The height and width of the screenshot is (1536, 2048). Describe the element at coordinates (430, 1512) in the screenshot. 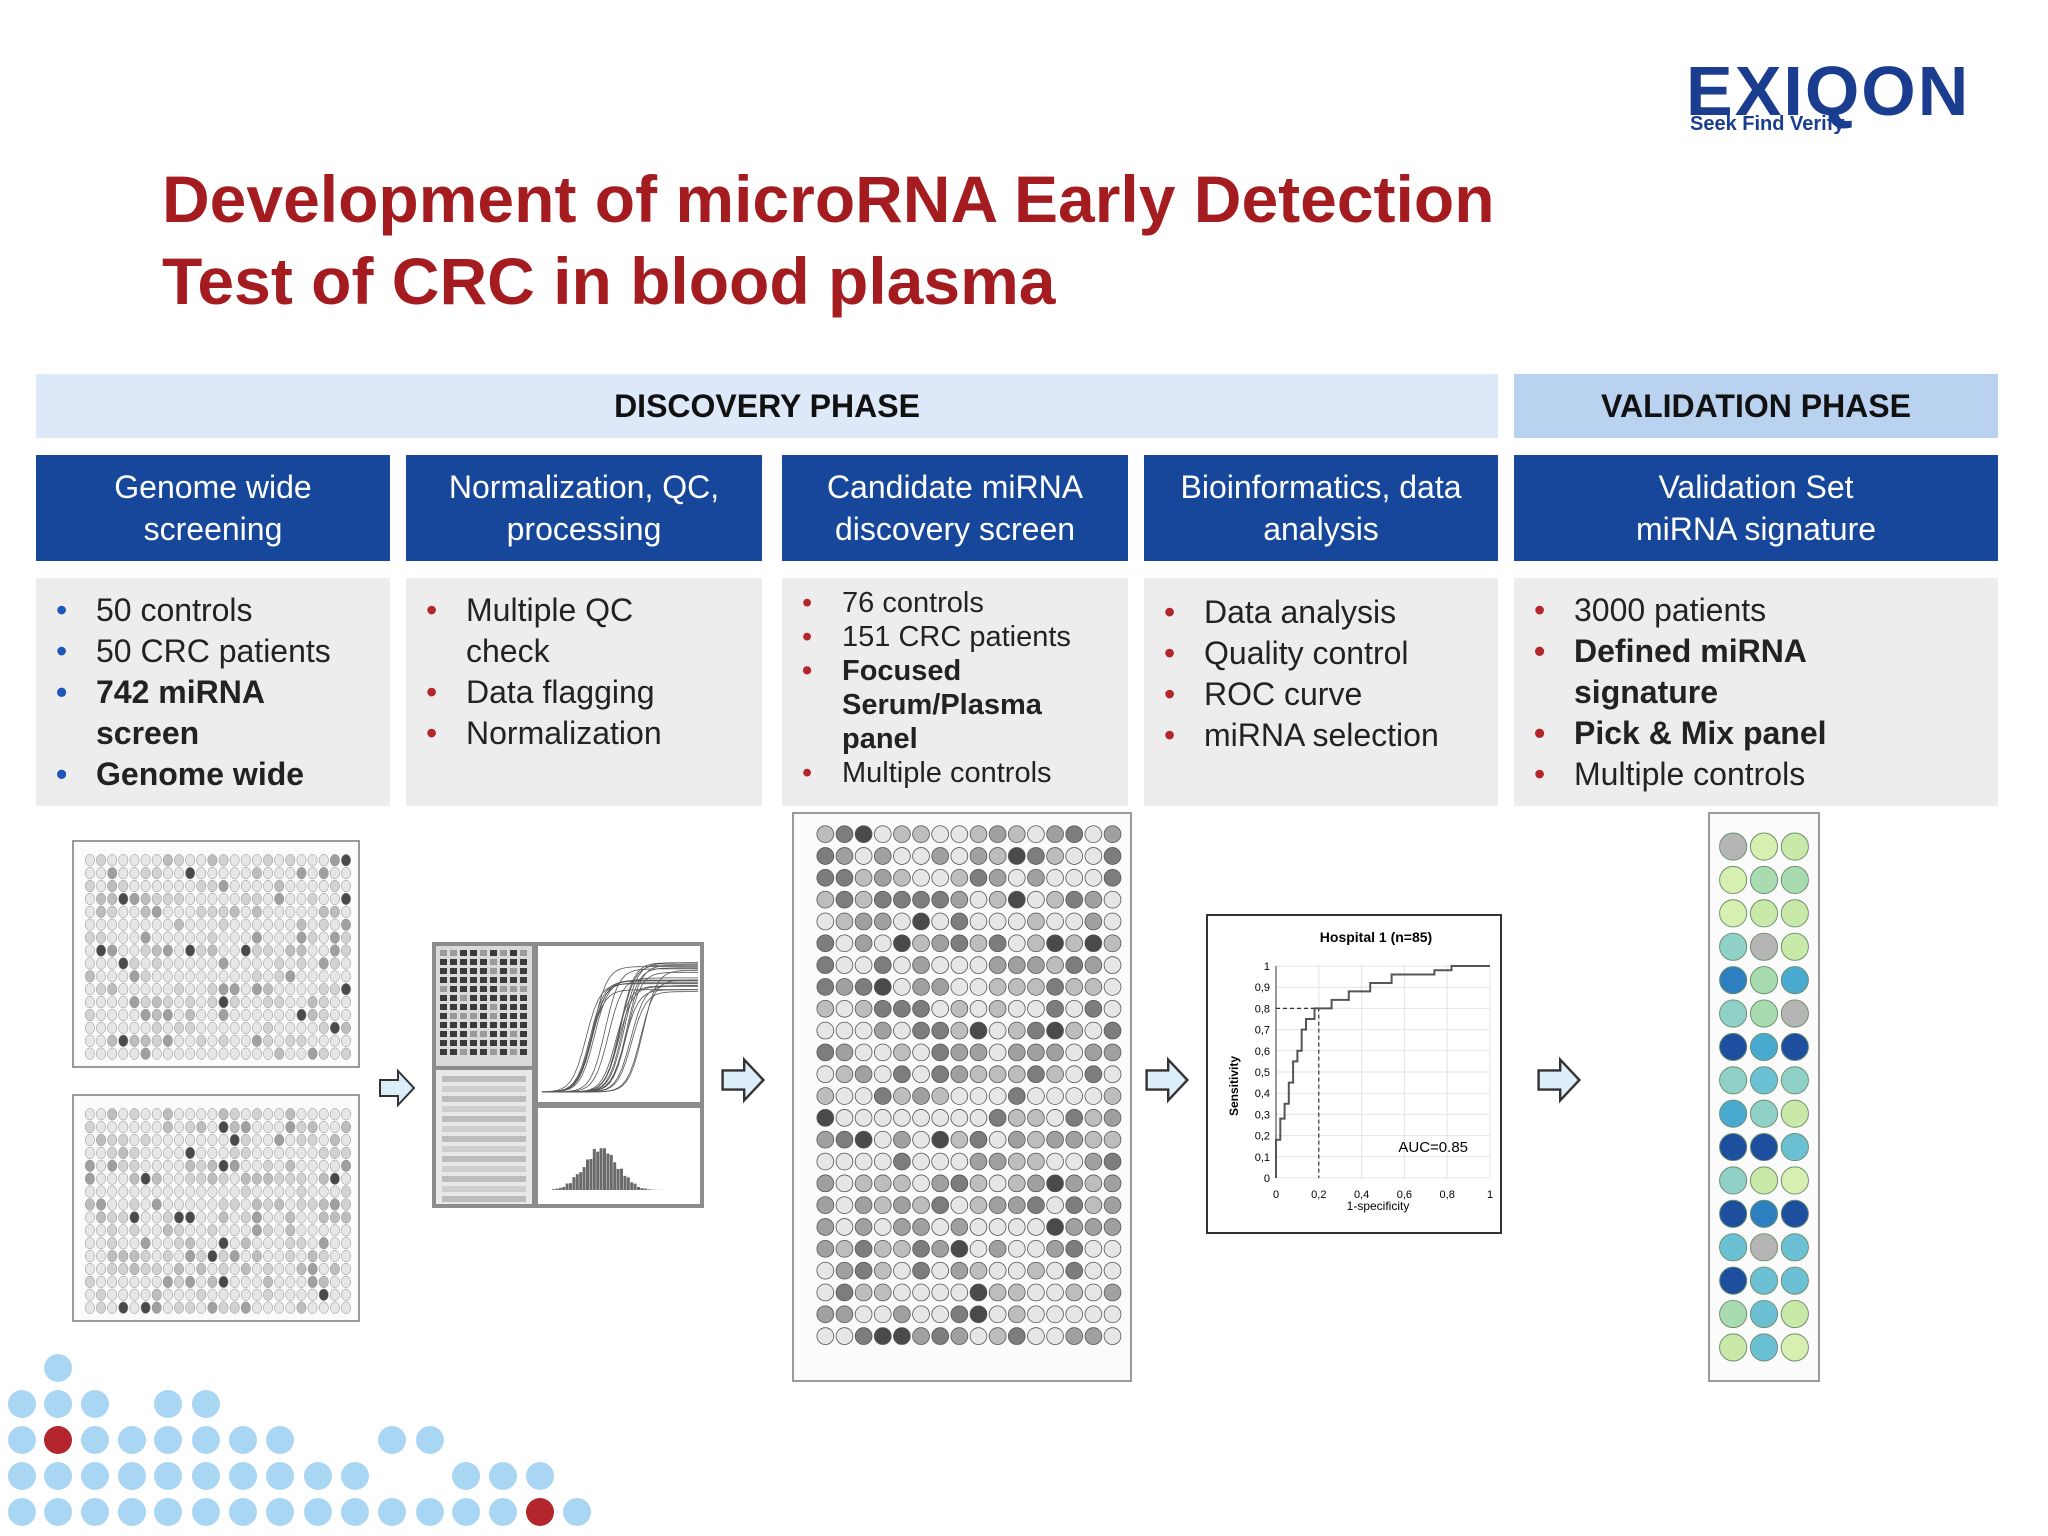

I see `decorative-dot` at that location.